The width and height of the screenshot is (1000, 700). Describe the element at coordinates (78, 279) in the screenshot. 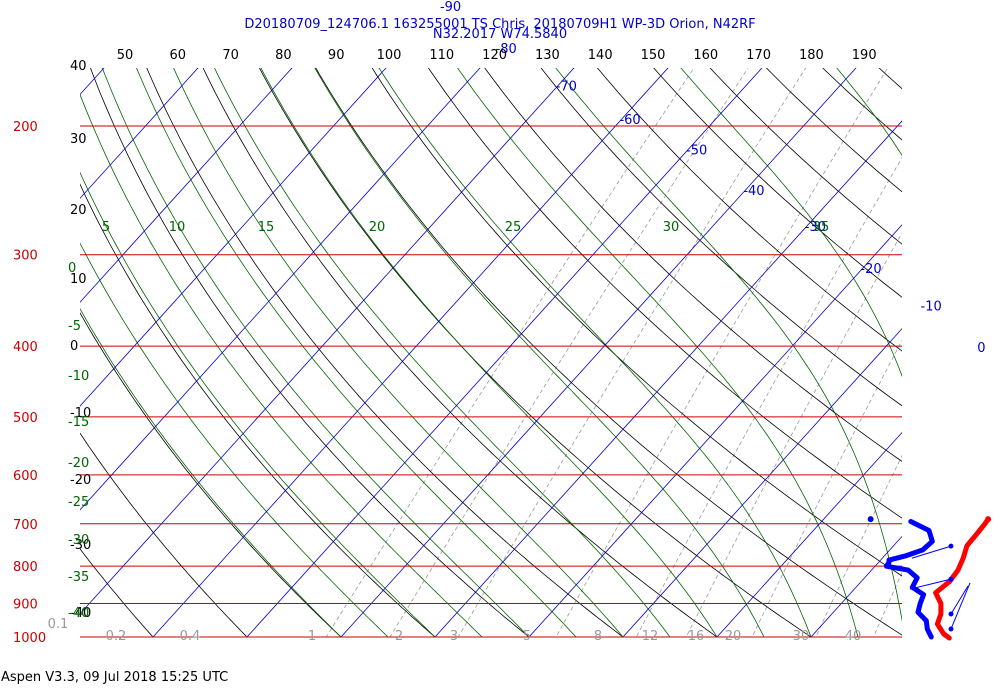

I see `dry-adiabat-left-label: 10` at that location.